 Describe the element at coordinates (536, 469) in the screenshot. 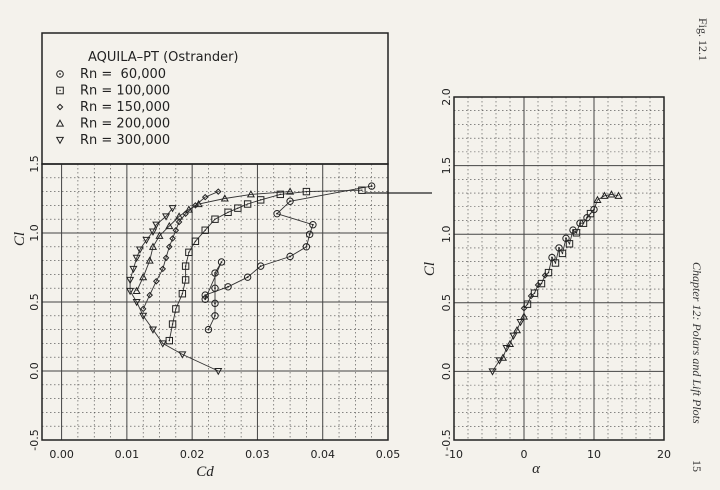

I see `lift-x-axis-label: α` at that location.